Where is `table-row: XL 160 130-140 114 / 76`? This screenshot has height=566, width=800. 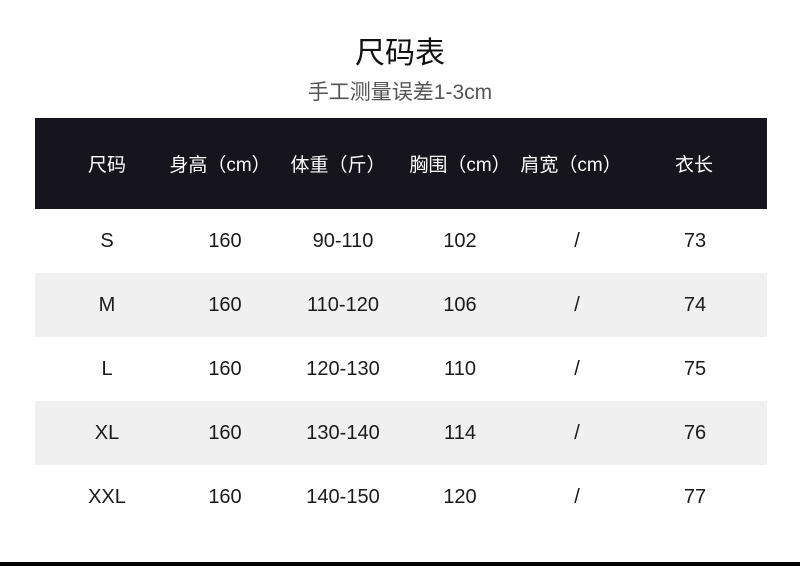
table-row: XL 160 130-140 114 / 76 is located at coordinates (401, 433).